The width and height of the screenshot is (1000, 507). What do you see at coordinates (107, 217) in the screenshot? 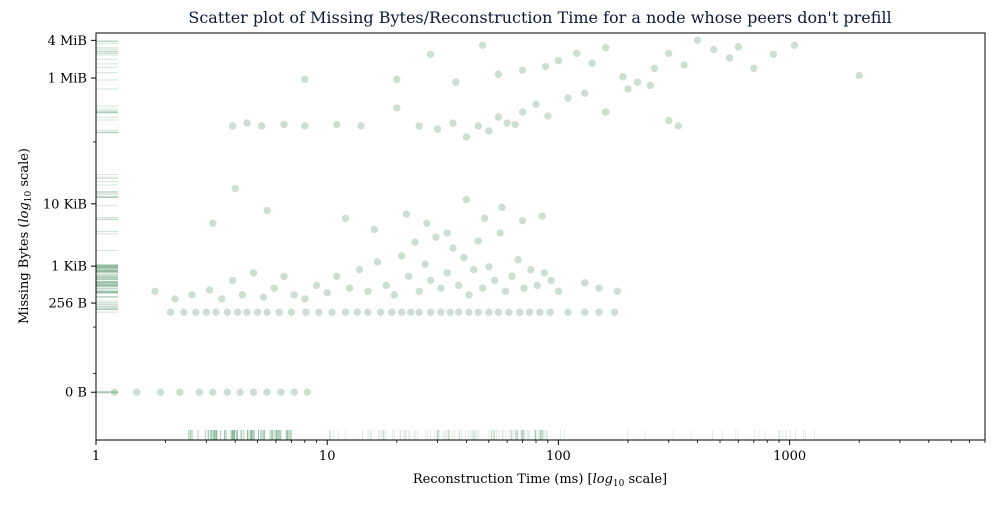
I see `y-rug` at bounding box center [107, 217].